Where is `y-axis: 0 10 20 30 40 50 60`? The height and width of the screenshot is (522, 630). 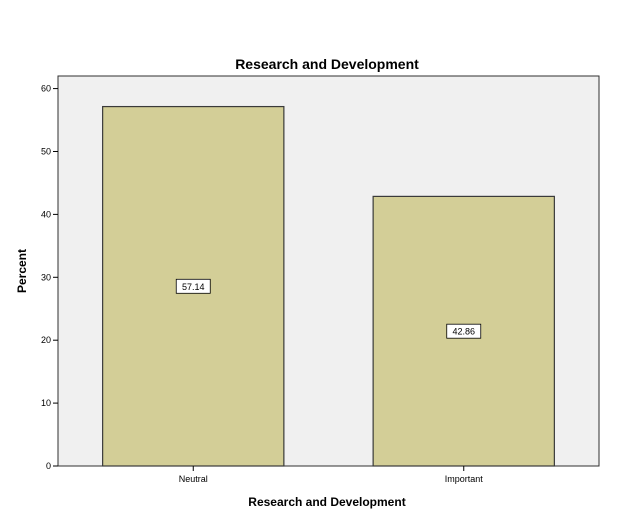
y-axis: 0 10 20 30 40 50 60 is located at coordinates (49, 277).